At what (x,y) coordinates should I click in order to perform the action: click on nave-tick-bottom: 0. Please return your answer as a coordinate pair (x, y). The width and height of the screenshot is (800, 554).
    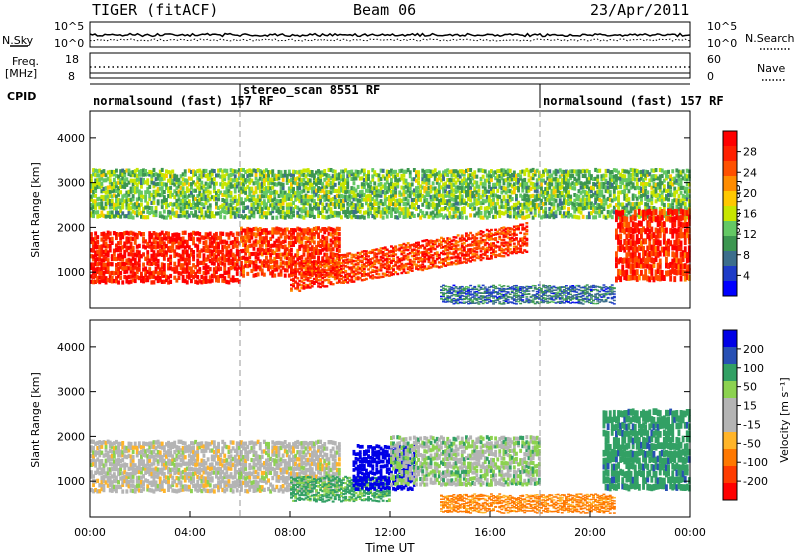
    Looking at the image, I should click on (710, 76).